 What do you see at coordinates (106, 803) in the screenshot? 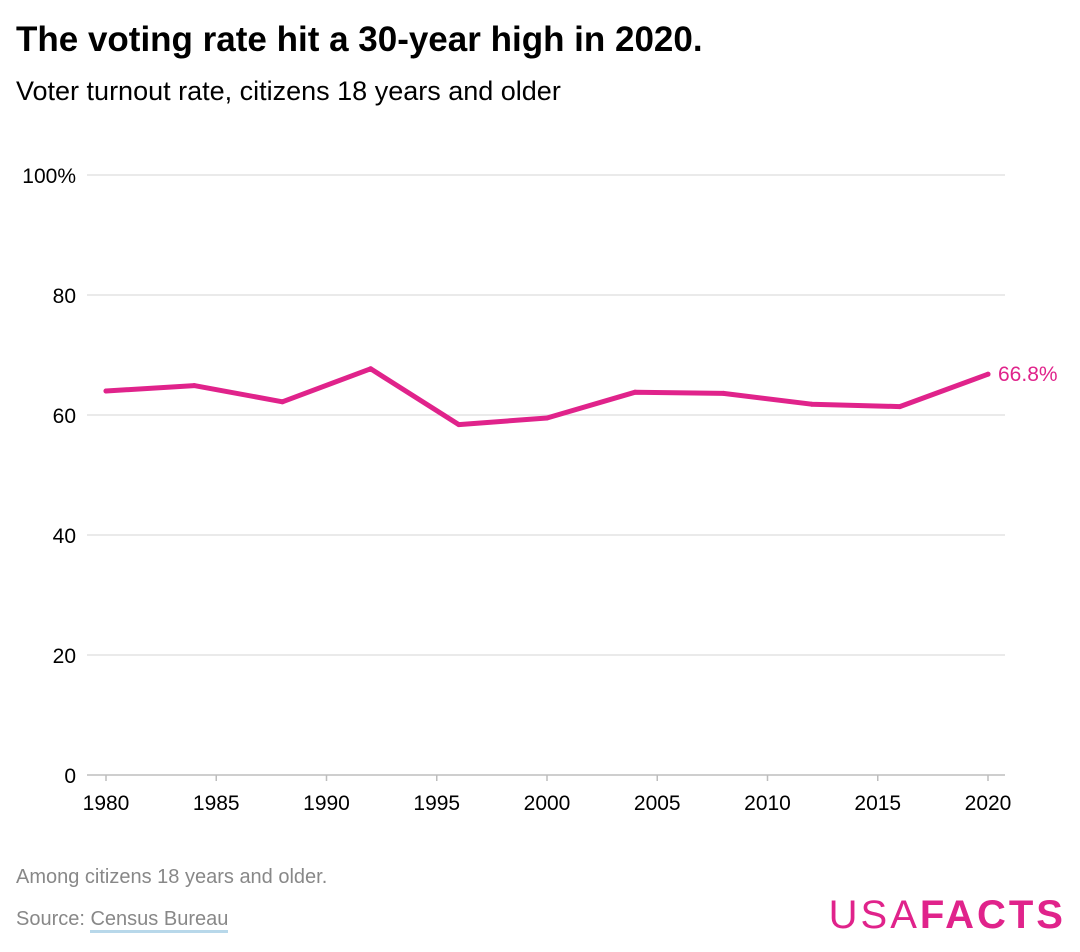
I see `x-tick-label: 1980` at bounding box center [106, 803].